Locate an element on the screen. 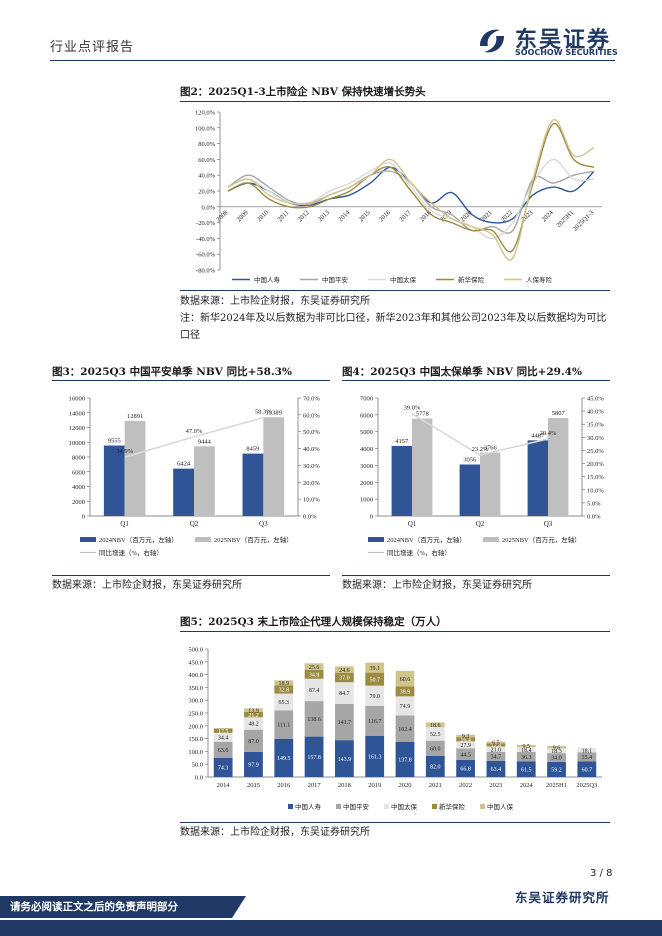 The image size is (662, 936). fig5-bar-segment-label: 87.0 is located at coordinates (253, 742).